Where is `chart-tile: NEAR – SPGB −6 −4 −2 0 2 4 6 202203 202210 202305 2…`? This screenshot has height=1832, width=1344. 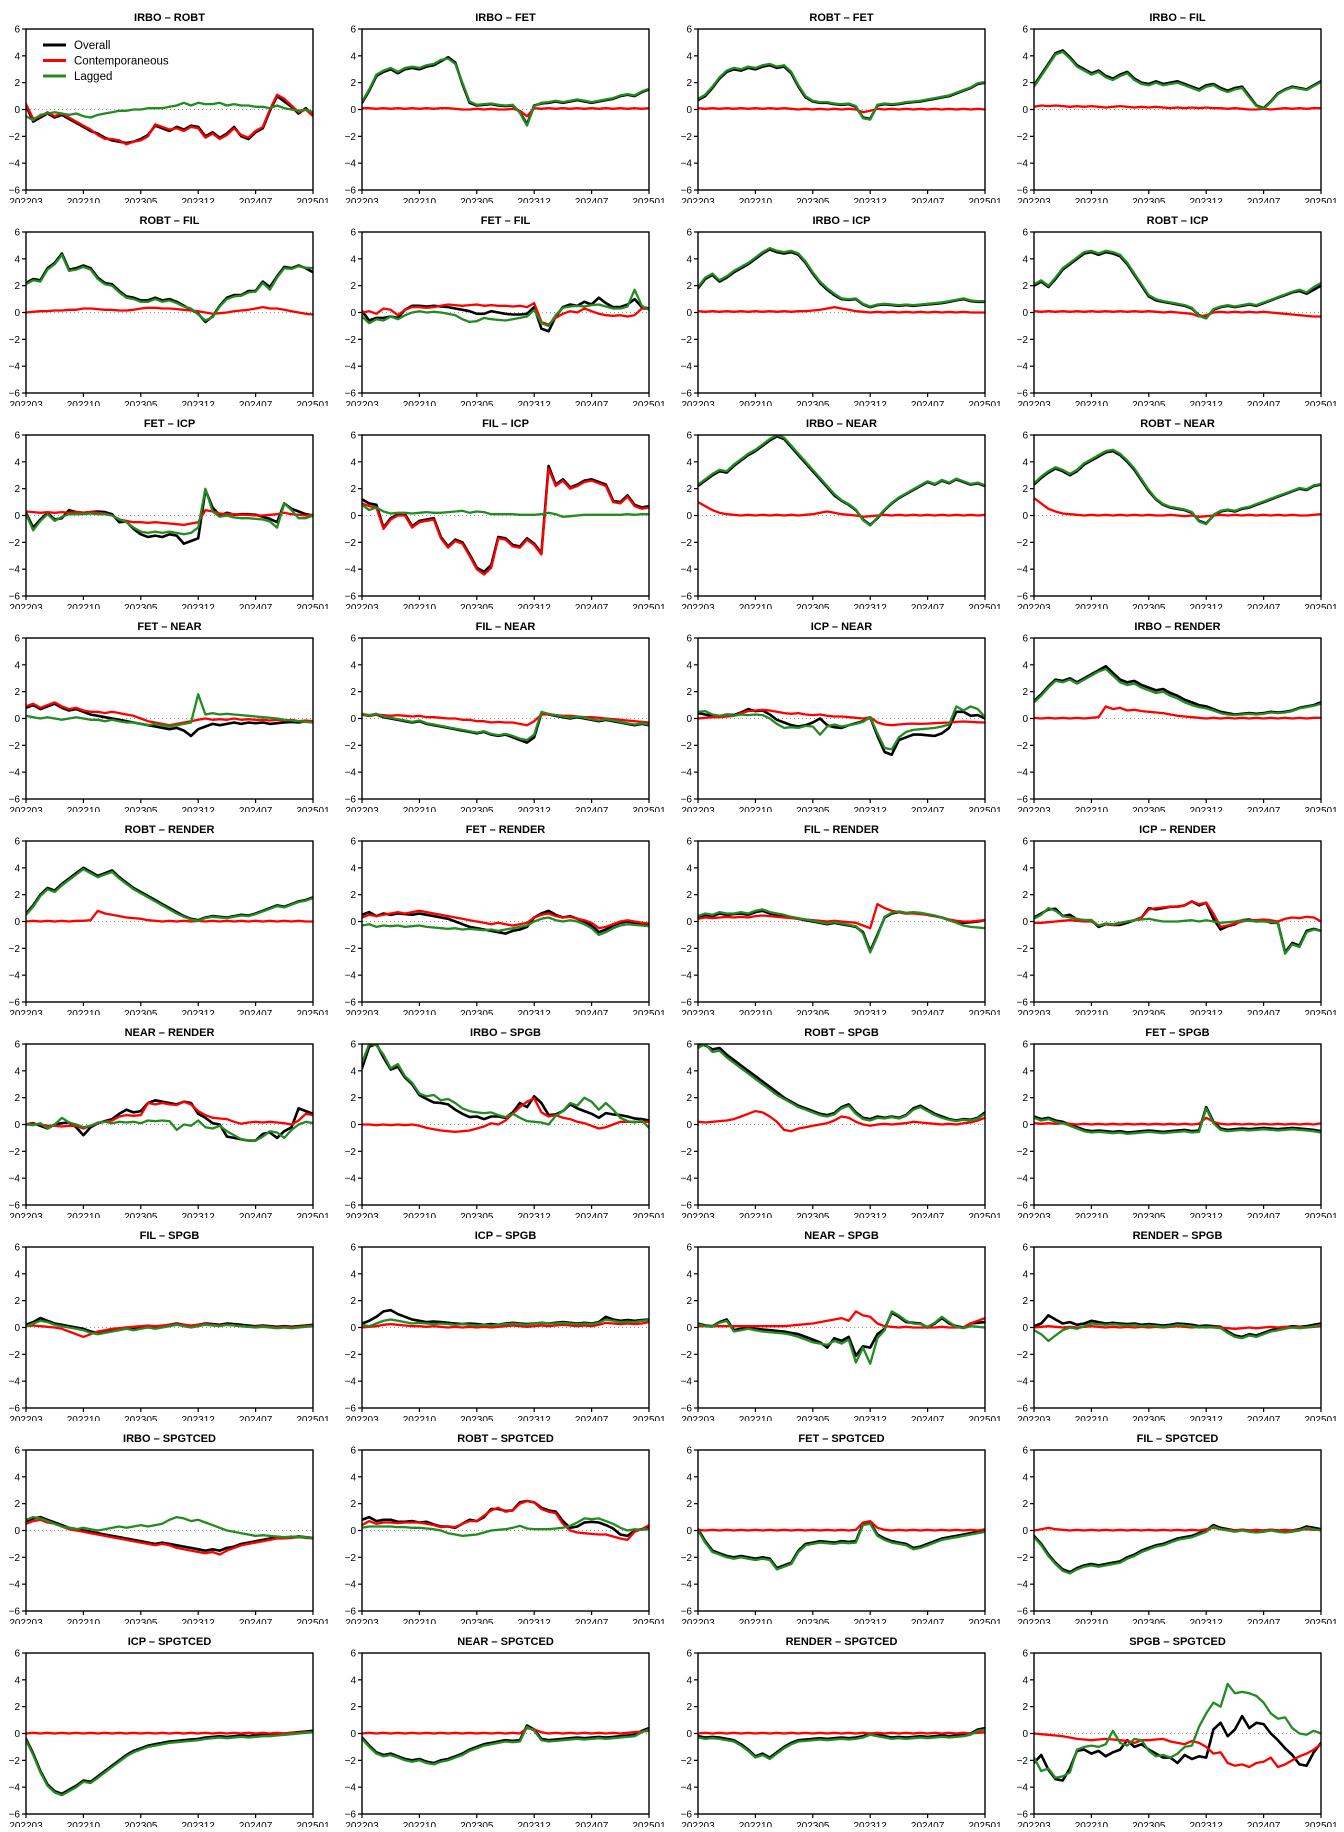
chart-tile: NEAR – SPGB −6 −4 −2 0 2 4 6 202203 202210 202305 2… is located at coordinates (840, 1322).